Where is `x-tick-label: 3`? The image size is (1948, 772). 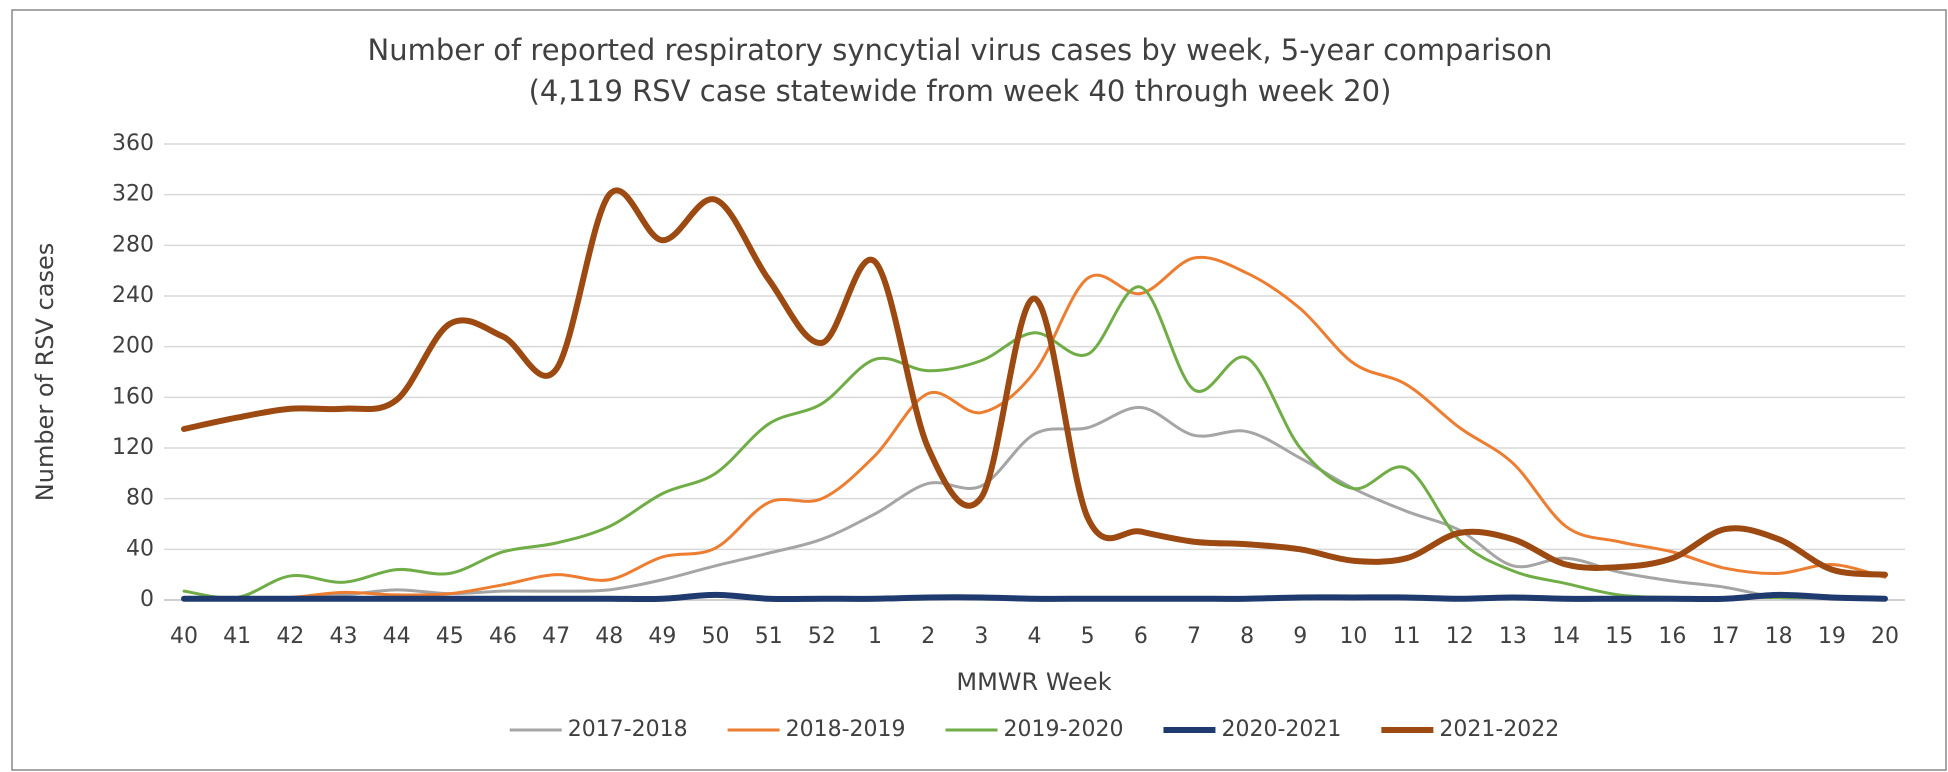
x-tick-label: 3 is located at coordinates (981, 636).